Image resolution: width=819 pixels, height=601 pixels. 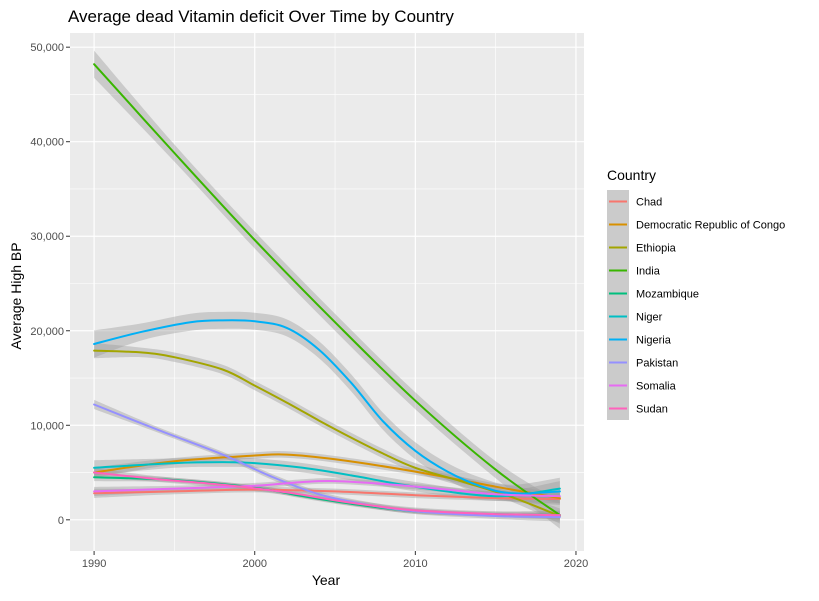 I want to click on confidence-band-somalia, so click(x=327, y=489).